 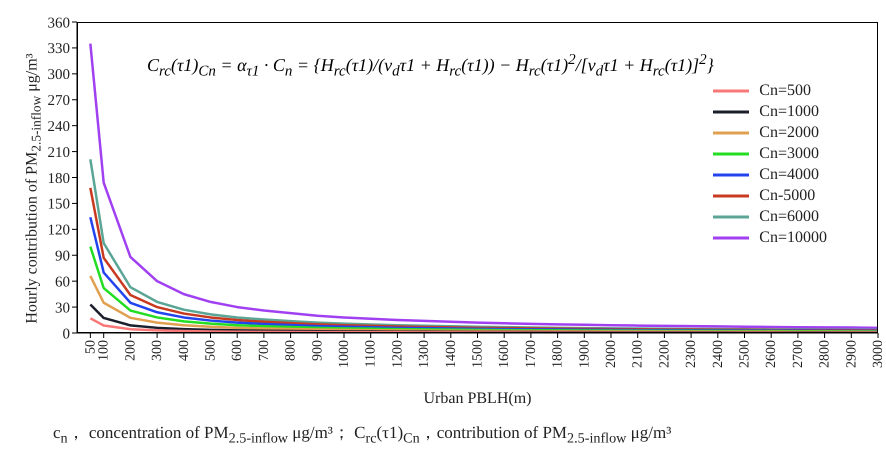 What do you see at coordinates (59, 75) in the screenshot?
I see `y-tick-label: 300` at bounding box center [59, 75].